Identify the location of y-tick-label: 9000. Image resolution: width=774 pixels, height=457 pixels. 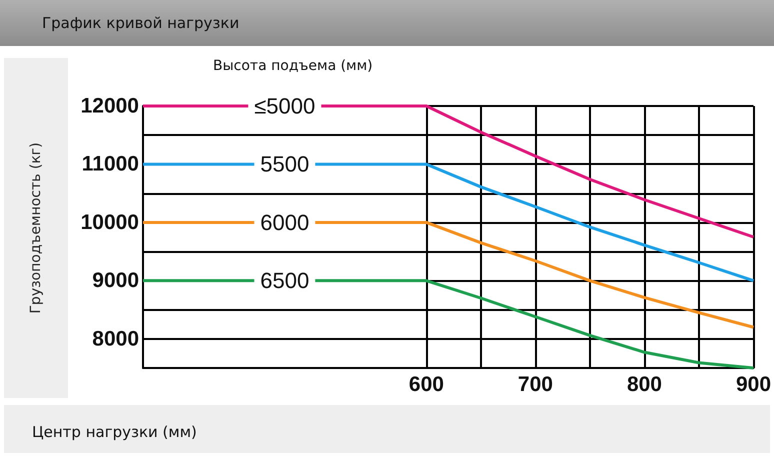
(115, 280).